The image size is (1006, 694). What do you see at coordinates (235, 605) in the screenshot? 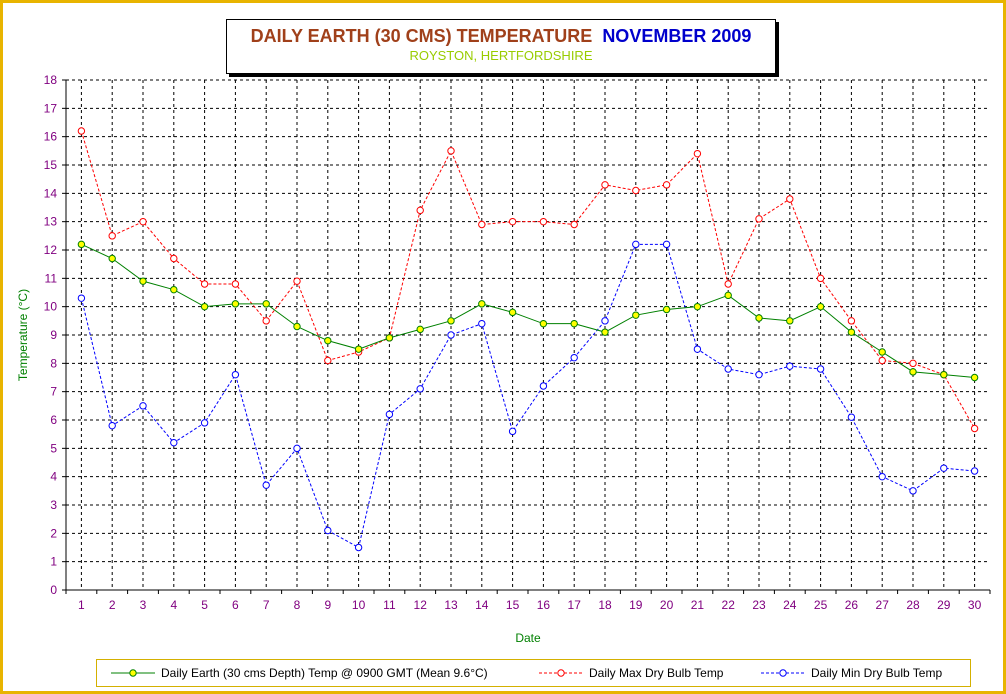
I see `x-tick-label: 6` at bounding box center [235, 605].